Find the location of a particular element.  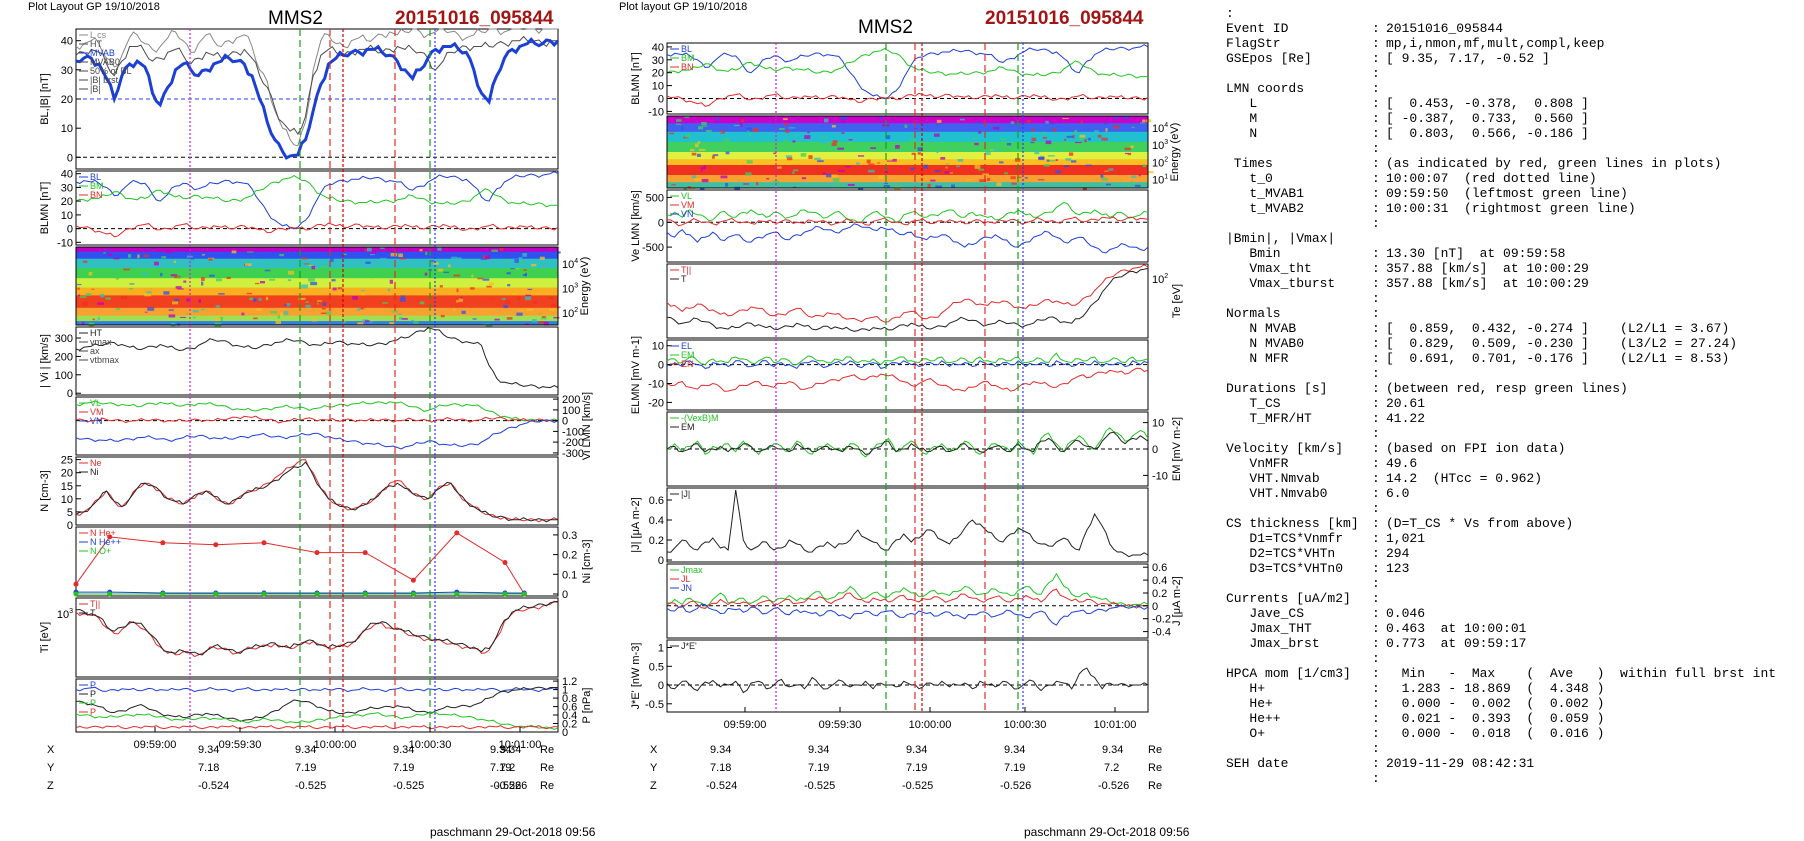

info-value: [ 0.803, 0.566, -0.186 ] is located at coordinates (1487, 133).